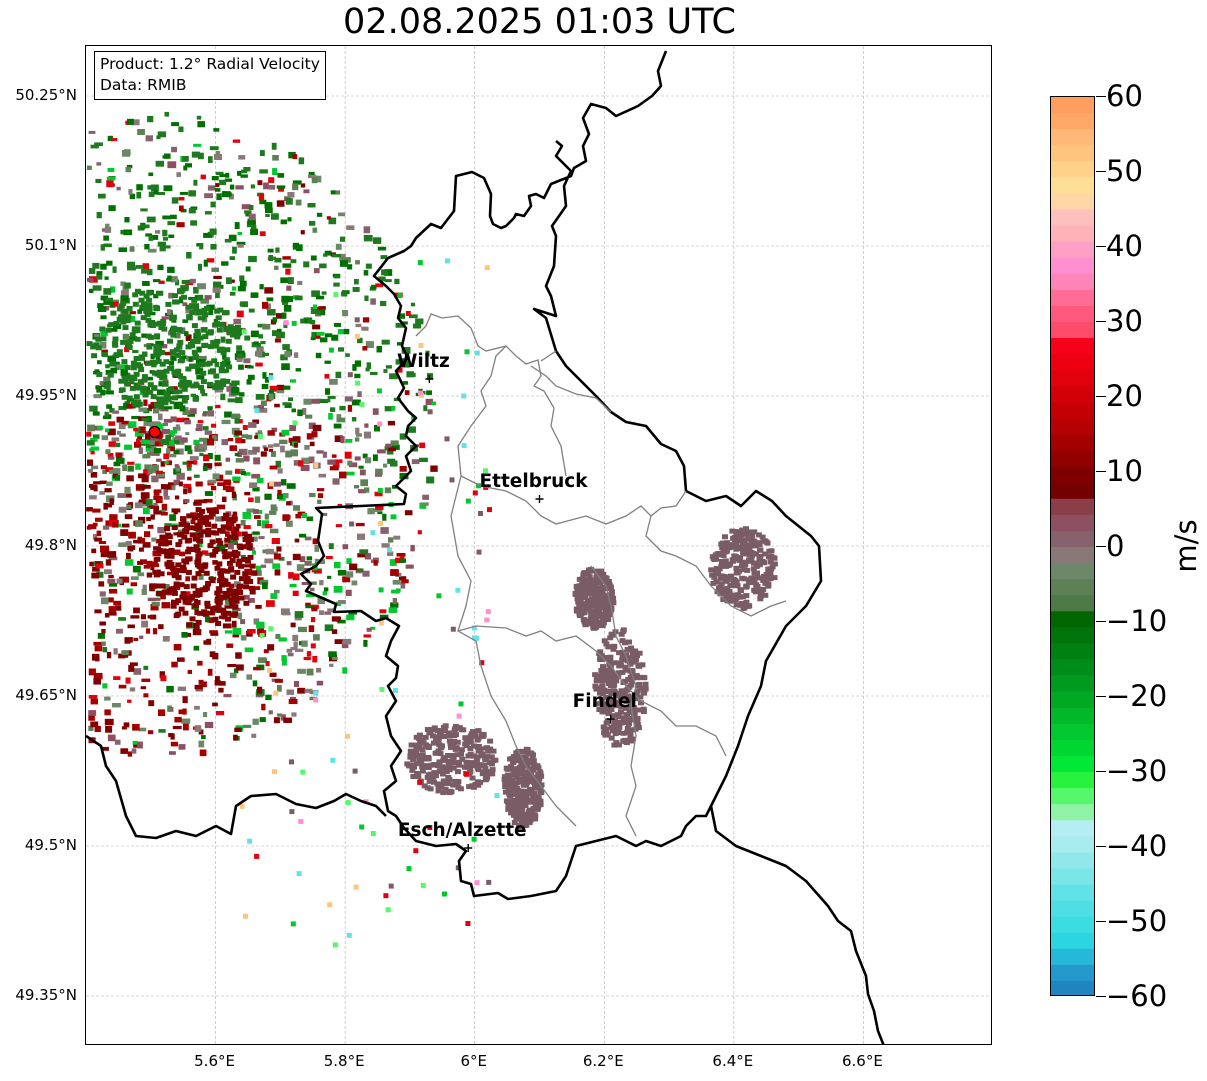 This screenshot has height=1081, width=1207. Describe the element at coordinates (236, 787) in the screenshot. I see `belgium-france-border` at that location.